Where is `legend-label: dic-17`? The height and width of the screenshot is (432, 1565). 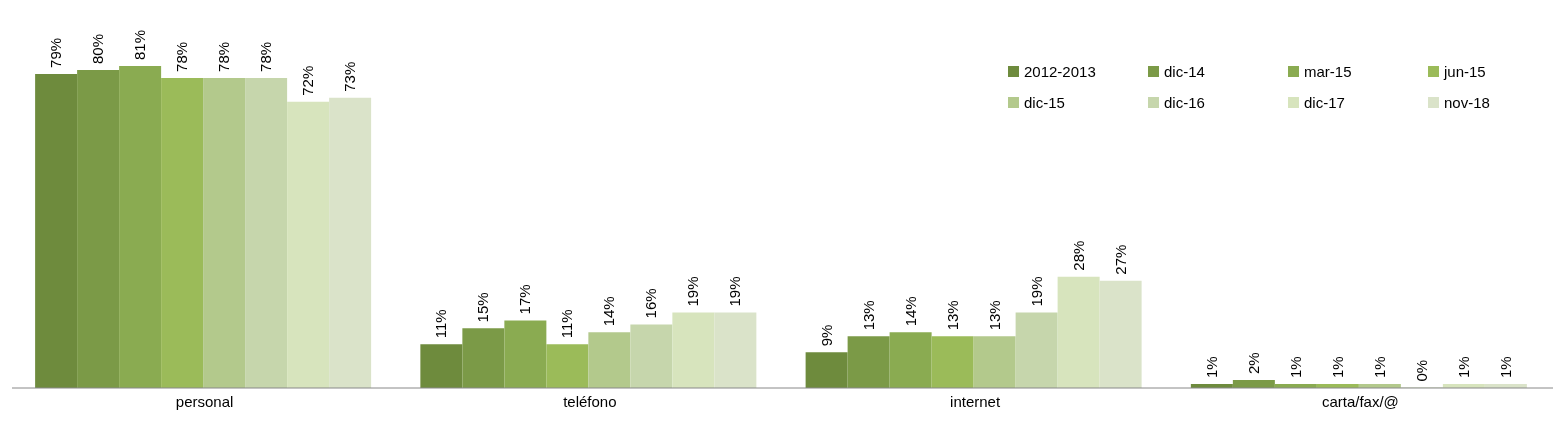
legend-label: dic-17 is located at coordinates (1324, 102).